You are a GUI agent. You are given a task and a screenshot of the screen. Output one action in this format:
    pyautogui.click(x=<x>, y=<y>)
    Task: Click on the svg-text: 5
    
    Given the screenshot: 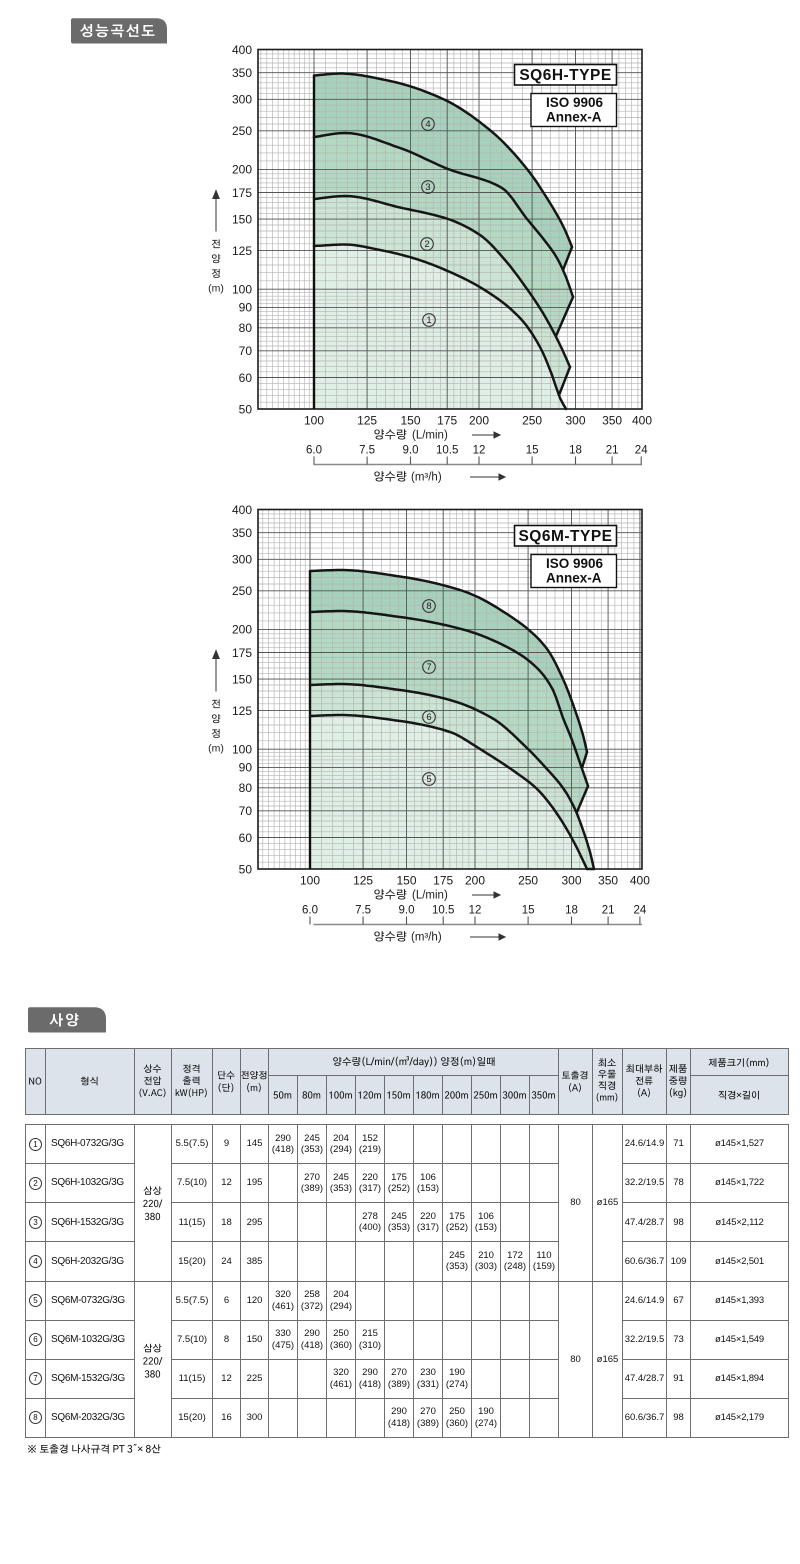 What is the action you would take?
    pyautogui.click(x=428, y=779)
    